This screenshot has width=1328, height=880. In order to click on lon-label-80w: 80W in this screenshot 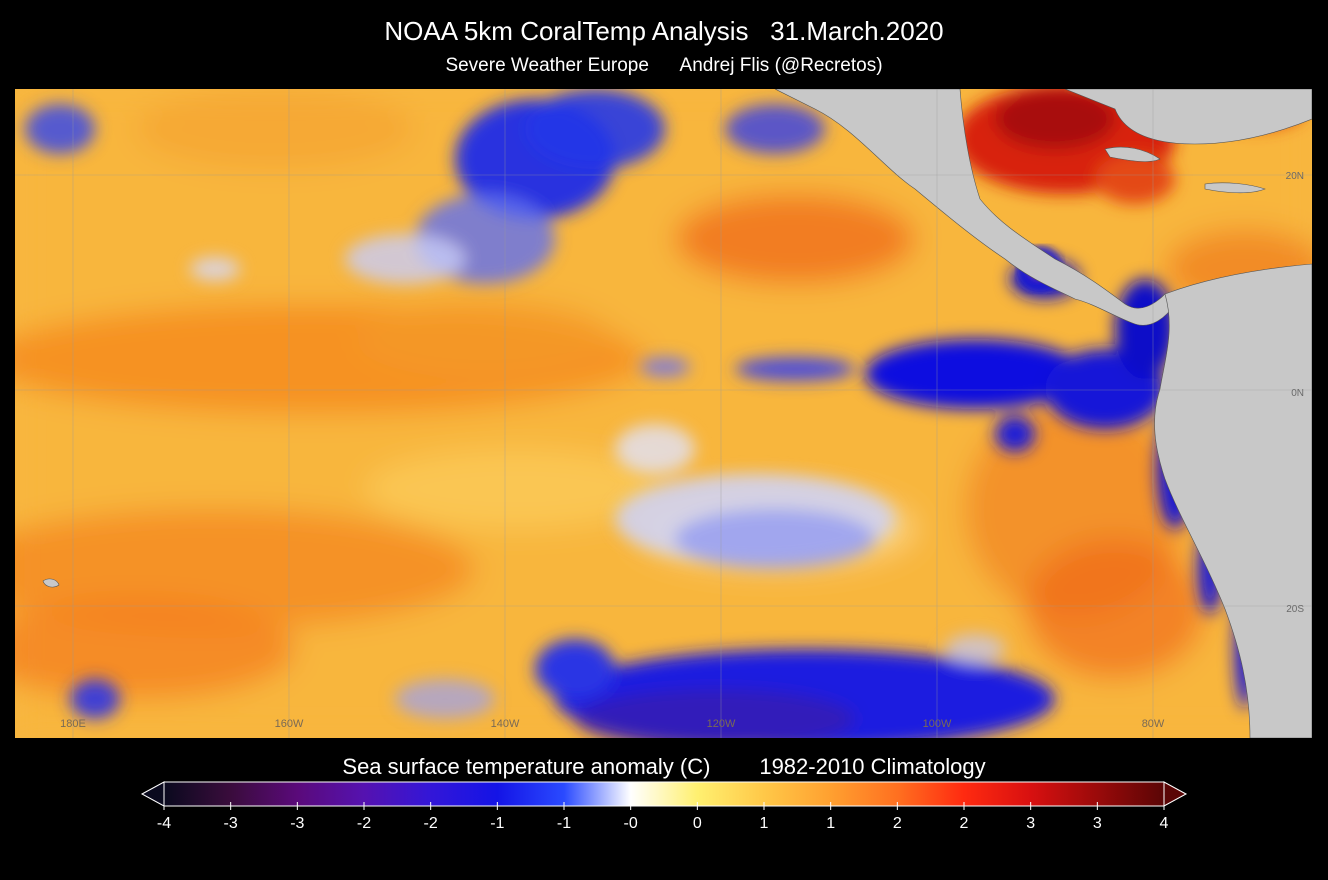, I will do `click(1153, 724)`.